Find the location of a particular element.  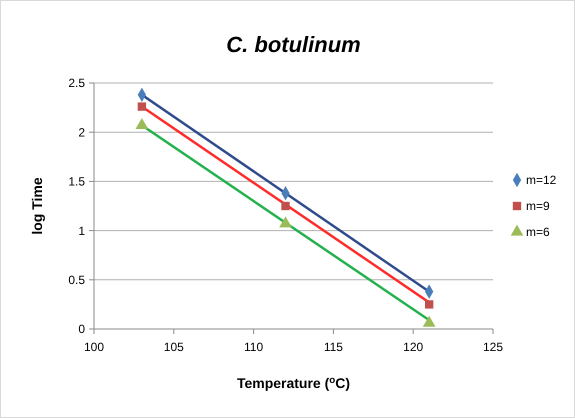

x-tick-label: 105 is located at coordinates (174, 347).